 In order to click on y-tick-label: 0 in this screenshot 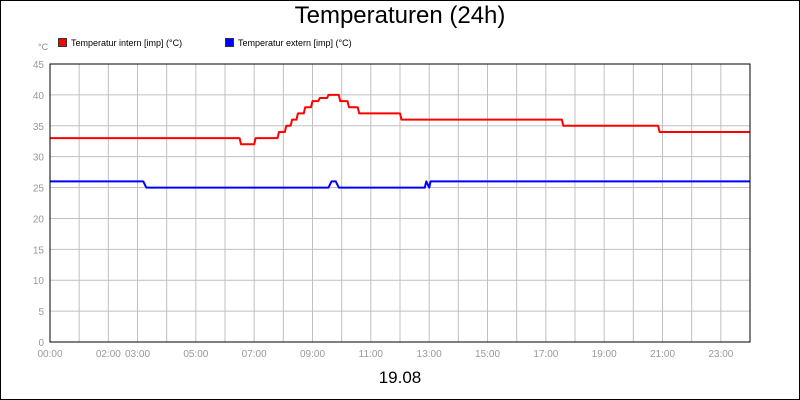, I will do `click(41, 343)`.